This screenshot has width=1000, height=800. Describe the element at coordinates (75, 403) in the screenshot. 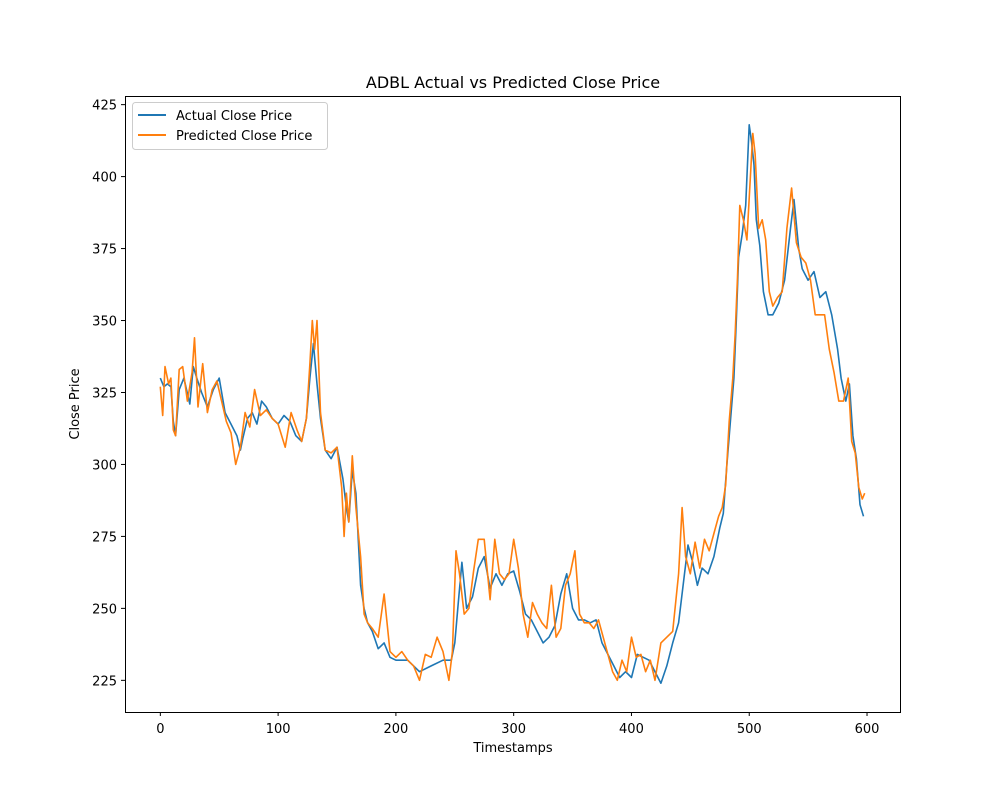

I see `y-axis-label: Close Price` at that location.